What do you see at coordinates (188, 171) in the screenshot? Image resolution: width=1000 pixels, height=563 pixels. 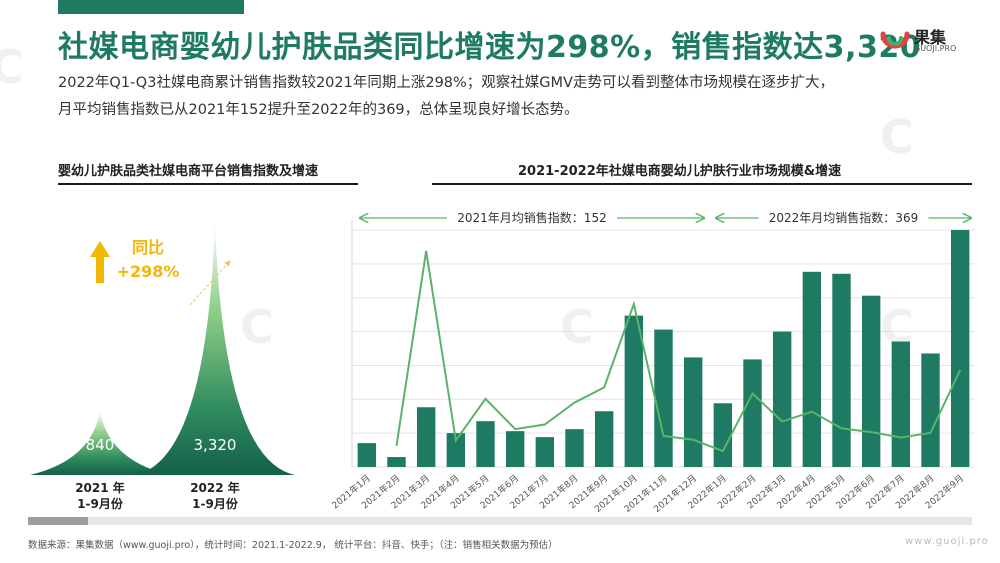 I see `left-chart-title: 婴幼儿护肤品类社媒电商平台销售指数及增速` at bounding box center [188, 171].